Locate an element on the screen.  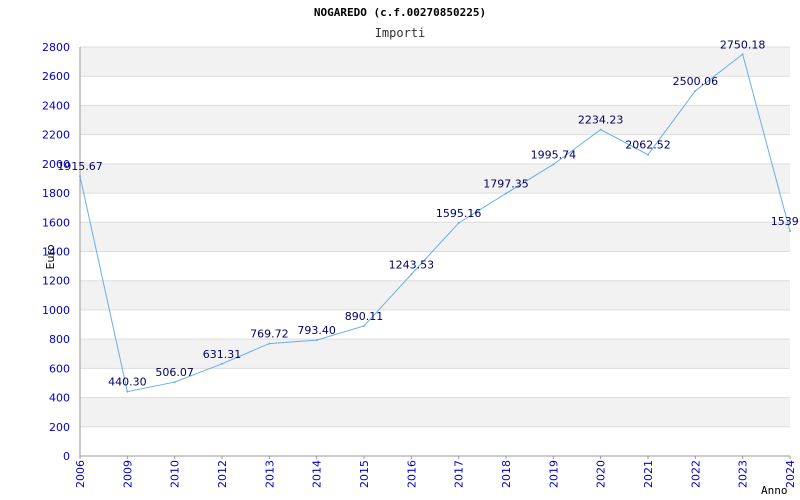
y-tick-label: 2800 is located at coordinates (56, 47).